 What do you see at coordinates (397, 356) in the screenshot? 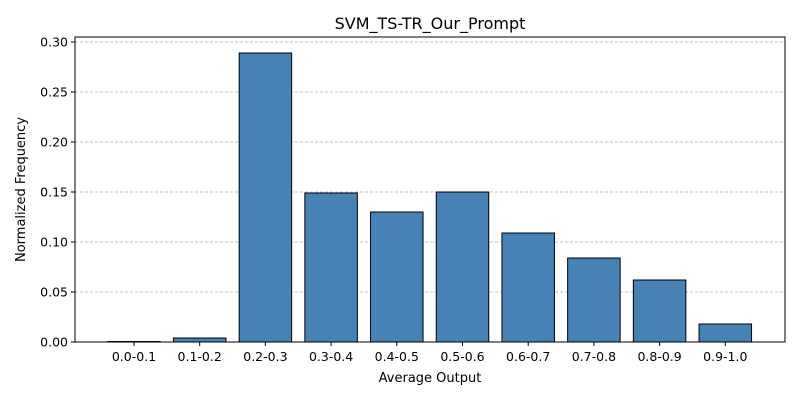
I see `x-tick-label: 0.4-0.5` at bounding box center [397, 356].